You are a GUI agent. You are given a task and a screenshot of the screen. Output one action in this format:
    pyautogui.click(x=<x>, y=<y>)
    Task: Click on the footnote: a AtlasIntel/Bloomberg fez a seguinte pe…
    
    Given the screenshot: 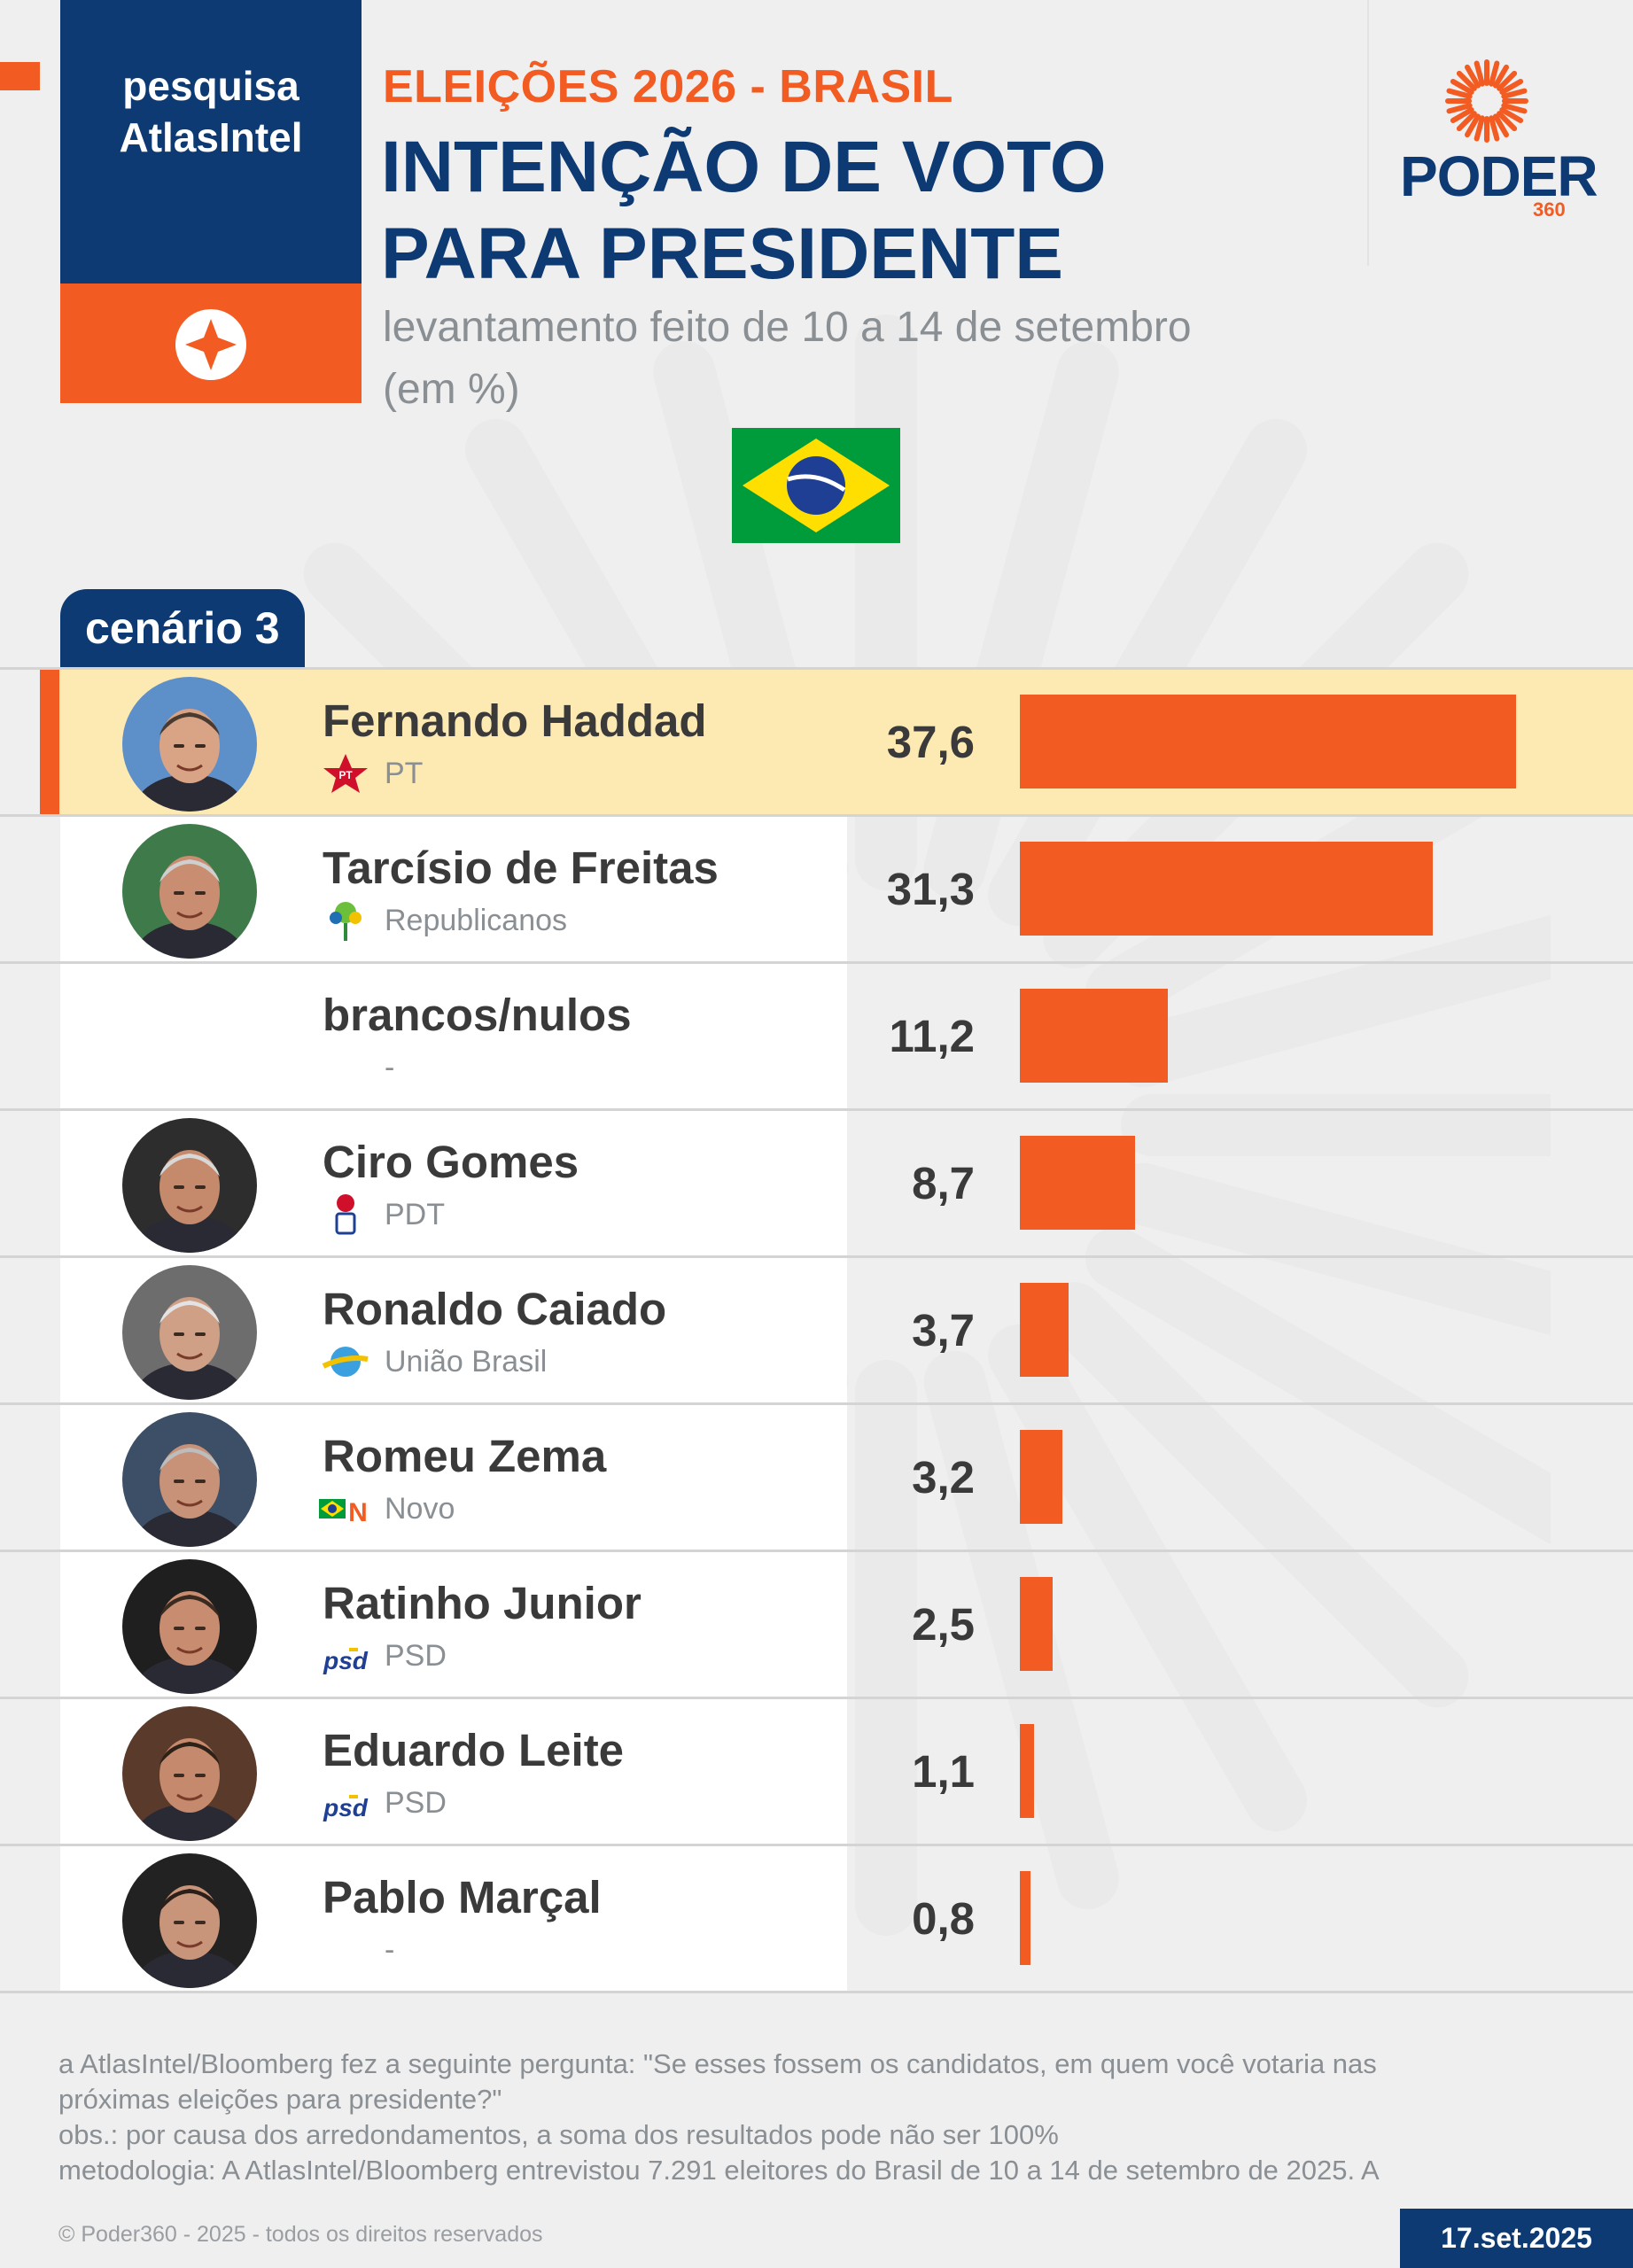 What is the action you would take?
    pyautogui.click(x=829, y=2117)
    